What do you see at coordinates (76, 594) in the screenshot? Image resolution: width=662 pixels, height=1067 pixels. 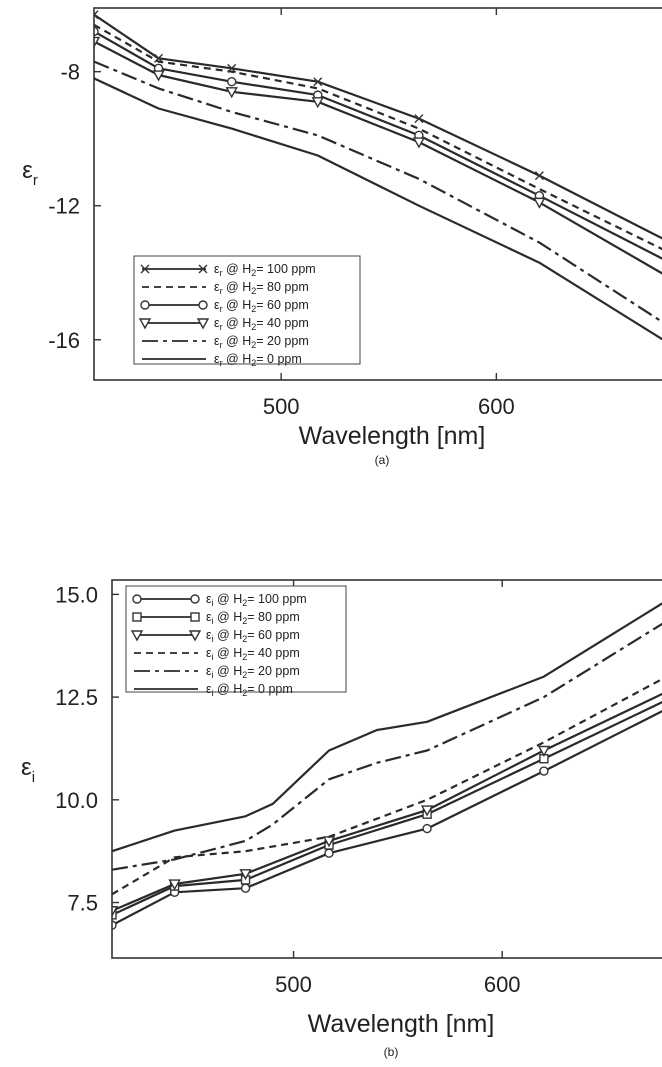 I see `y-tick-label-3: 15.0` at bounding box center [76, 594].